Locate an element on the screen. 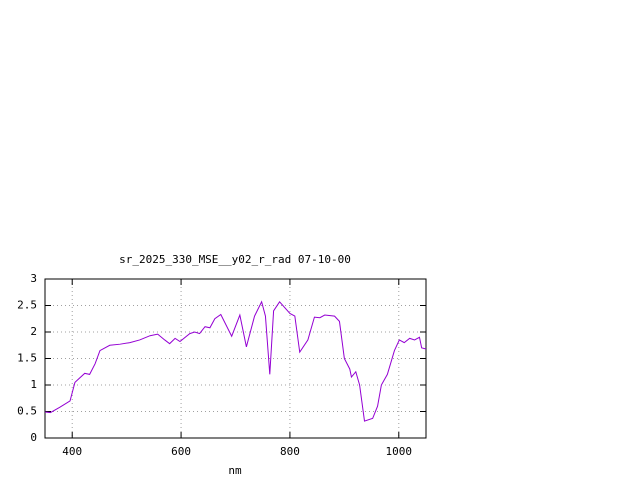 The image size is (640, 480). y-tick-label: 0.5 is located at coordinates (27, 411).